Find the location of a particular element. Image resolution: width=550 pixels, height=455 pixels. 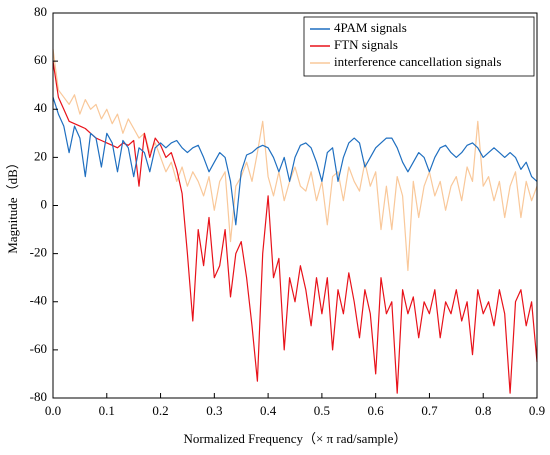

y-tick-label: -60 is located at coordinates (38, 348).